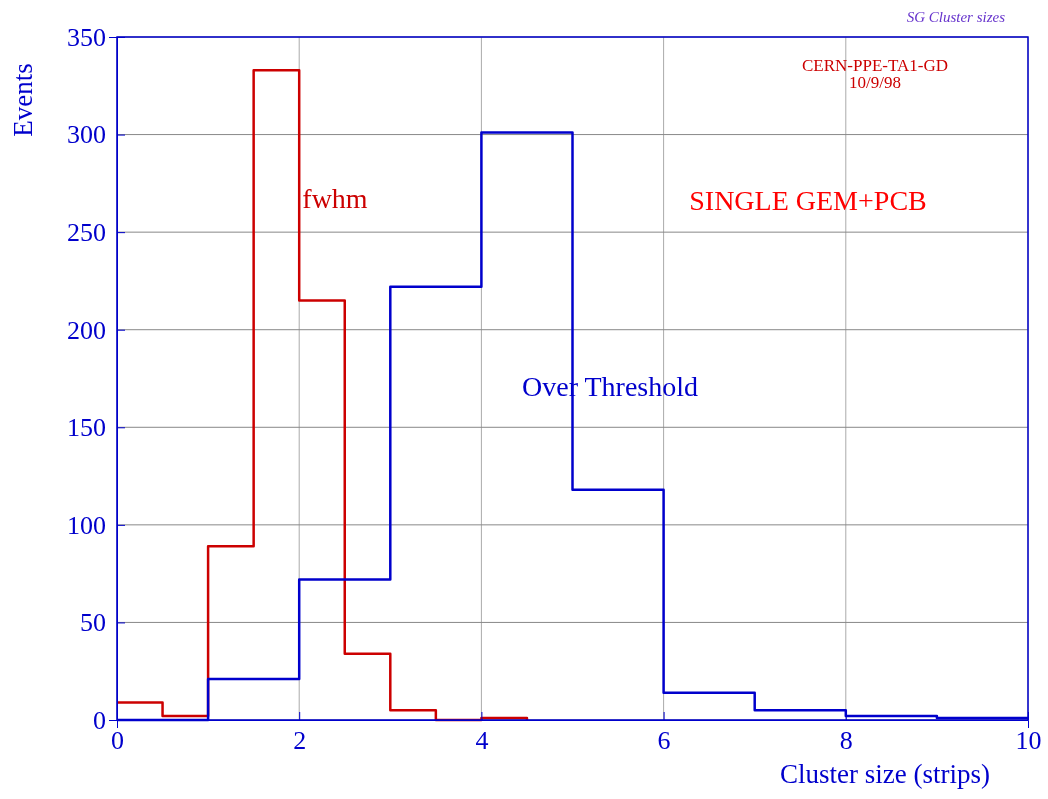  I want to click on y-tick-label: 150, so click(86, 428).